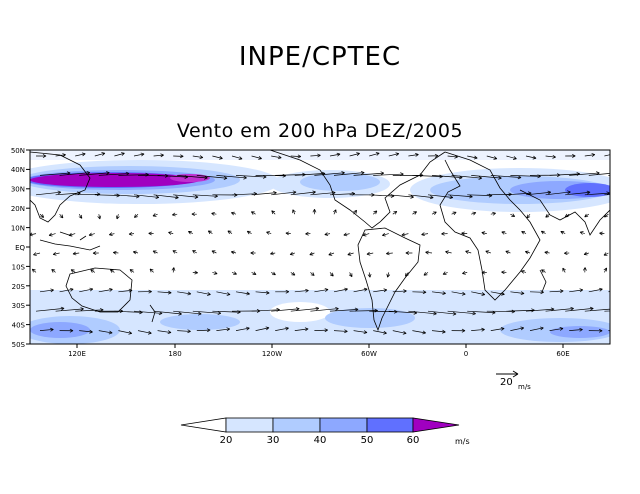  I want to click on map-subtitle: Vento em 200 hPa DEZ/2005, so click(320, 131).